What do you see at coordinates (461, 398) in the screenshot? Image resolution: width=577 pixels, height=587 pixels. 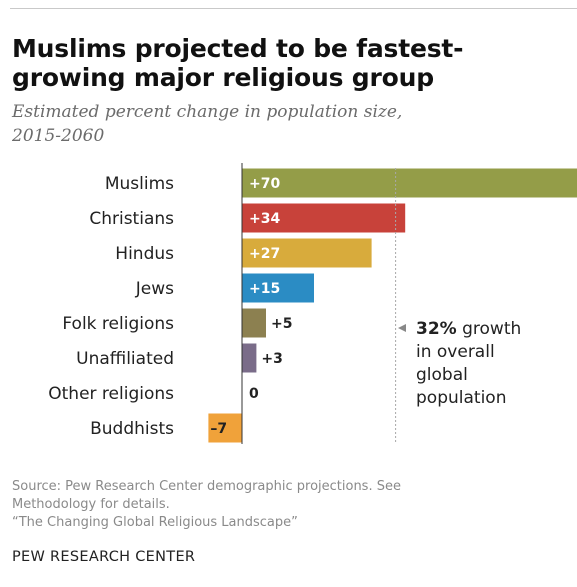 I see `annotation-line-4: population` at bounding box center [461, 398].